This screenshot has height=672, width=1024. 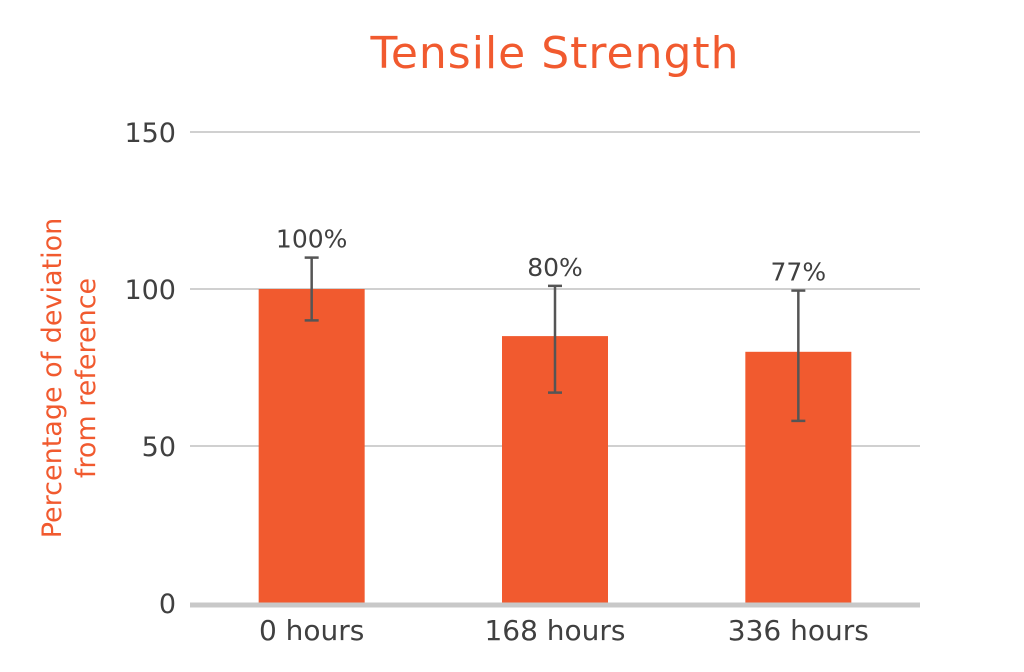 What do you see at coordinates (798, 630) in the screenshot?
I see `x-tick-label: 336 hours` at bounding box center [798, 630].